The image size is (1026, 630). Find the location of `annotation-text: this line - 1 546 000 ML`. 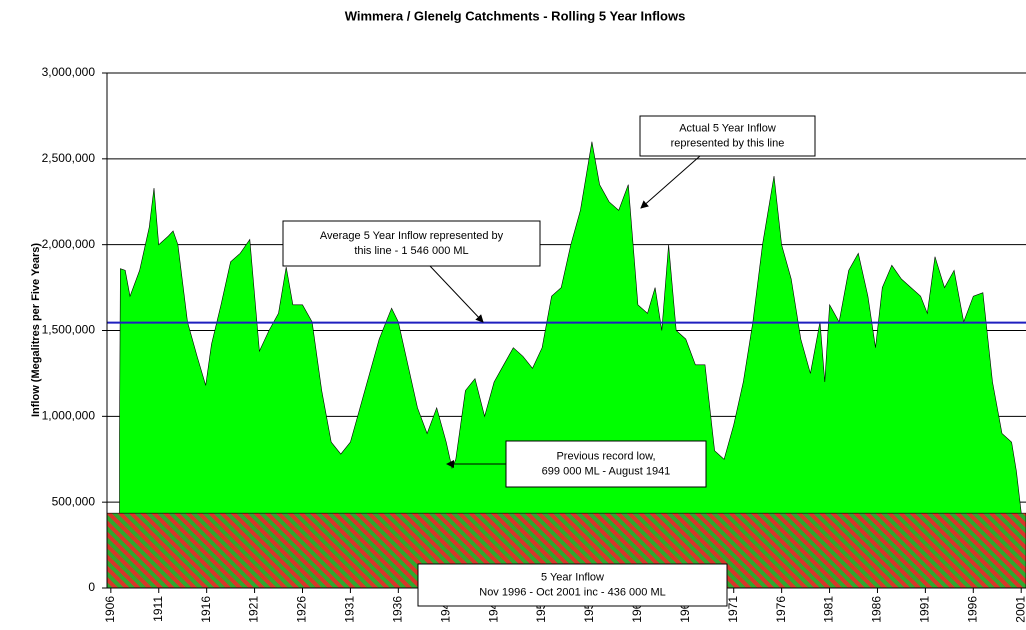

annotation-text: this line - 1 546 000 ML is located at coordinates (411, 251).